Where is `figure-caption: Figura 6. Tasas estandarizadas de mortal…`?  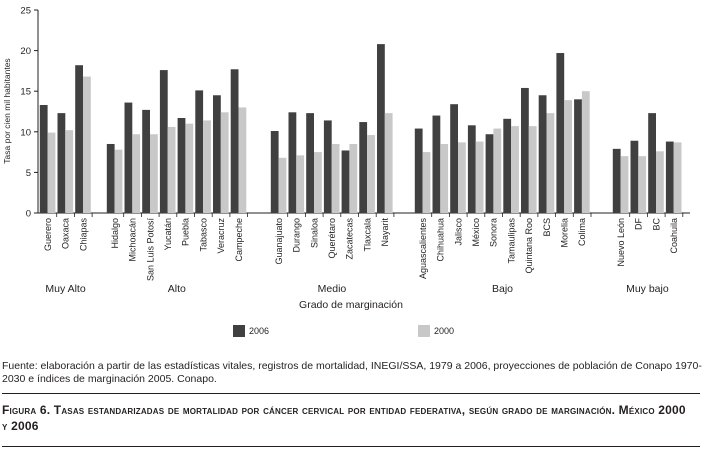 figure-caption: Figura 6. Tasas estandarizadas de mortal… is located at coordinates (344, 418).